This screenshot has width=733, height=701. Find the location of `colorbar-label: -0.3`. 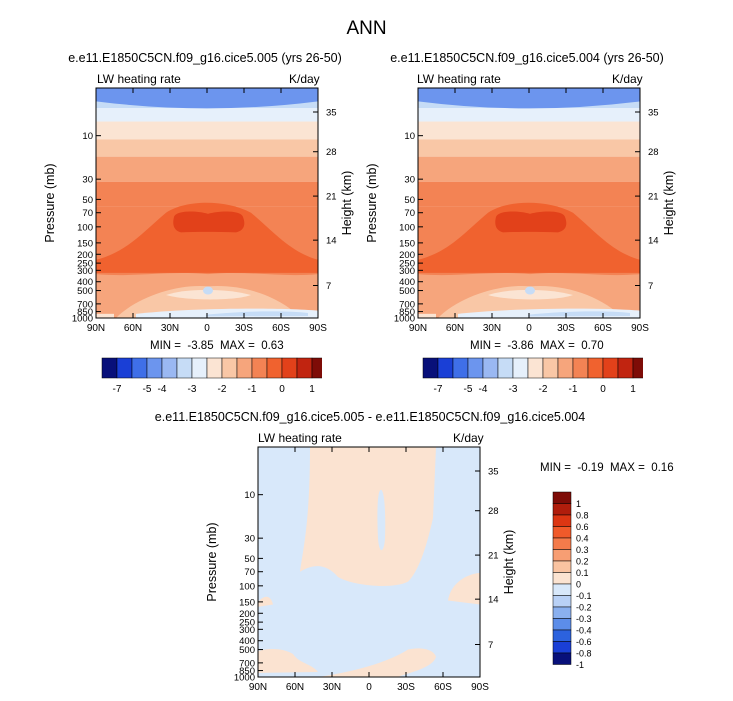

colorbar-label: -0.3 is located at coordinates (584, 619).